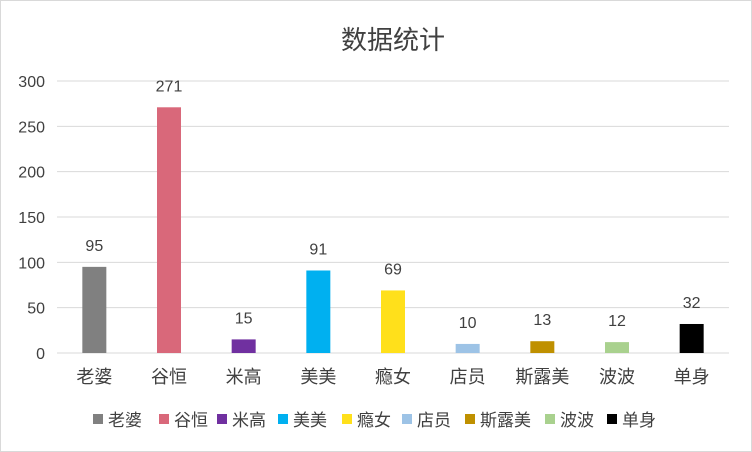 The height and width of the screenshot is (452, 752). I want to click on y-tick-label: 150, so click(31, 218).